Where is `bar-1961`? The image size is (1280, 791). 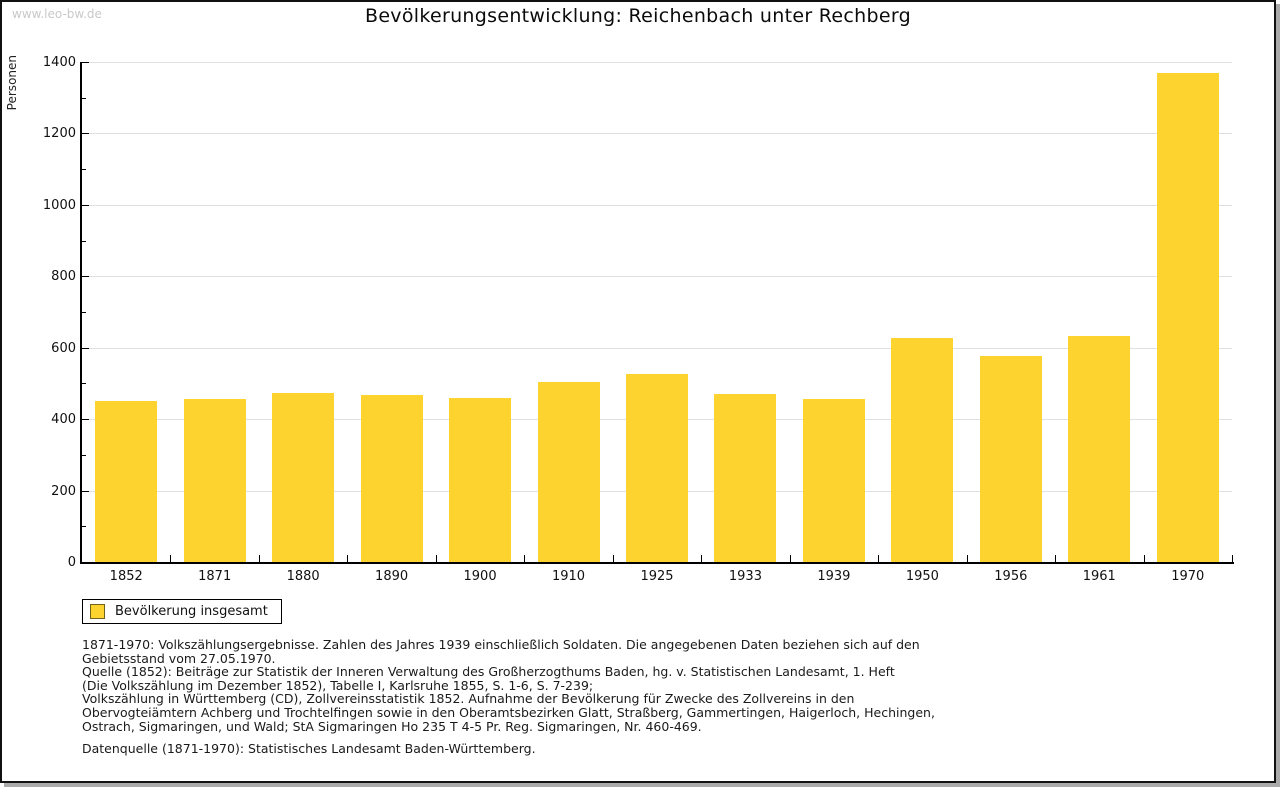 bar-1961 is located at coordinates (1099, 448).